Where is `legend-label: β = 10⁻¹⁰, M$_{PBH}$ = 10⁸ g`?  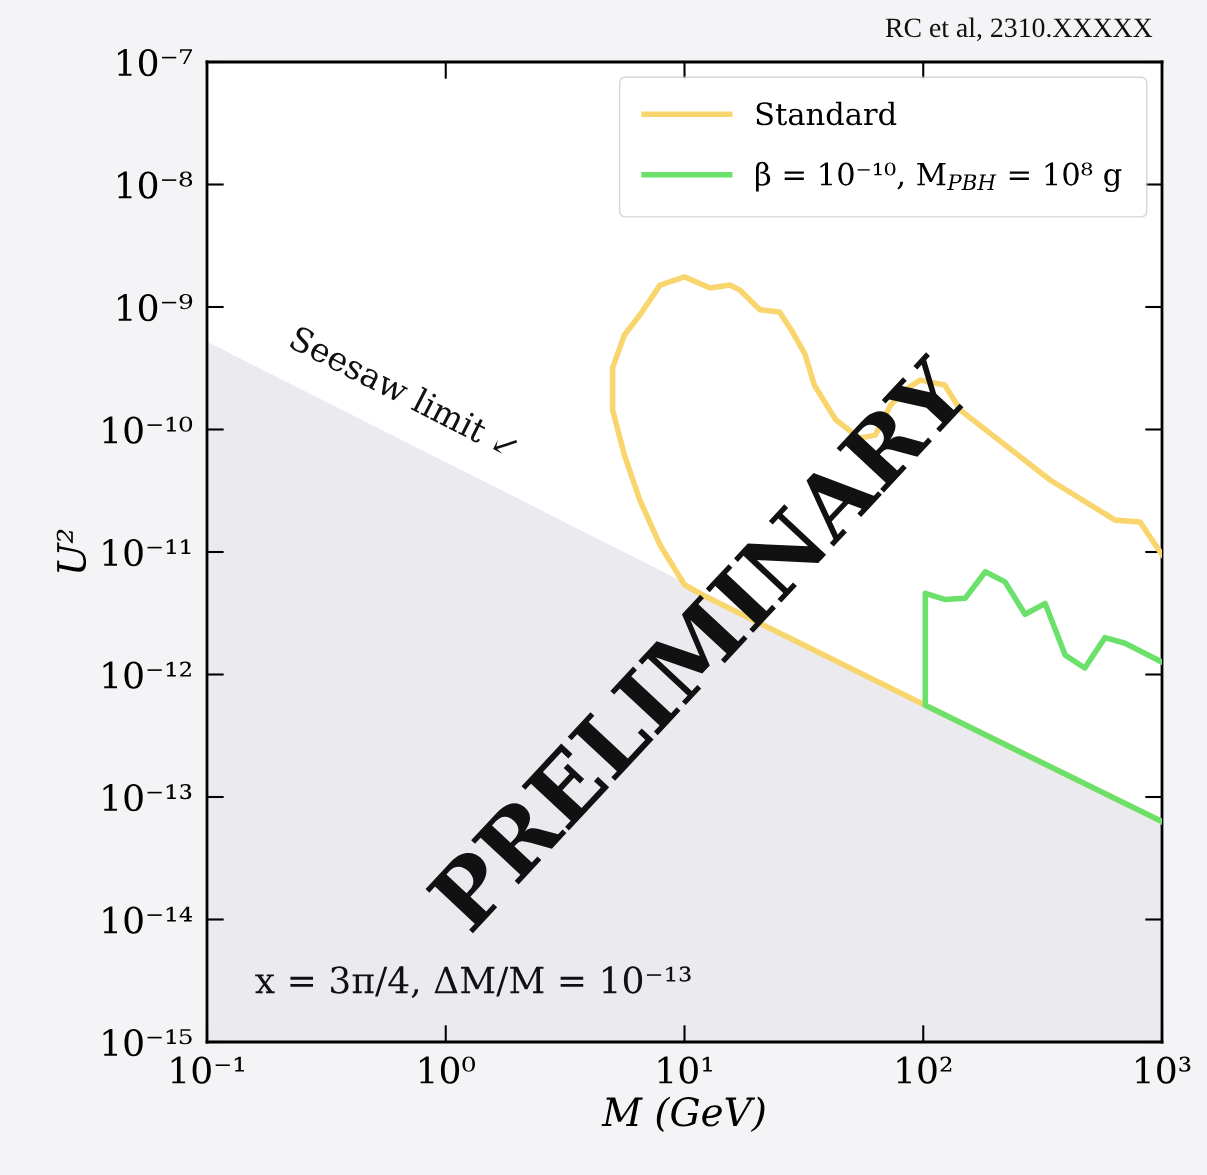
legend-label: β = 10⁻¹⁰, M$_{PBH}$ = 10⁸ g is located at coordinates (939, 177).